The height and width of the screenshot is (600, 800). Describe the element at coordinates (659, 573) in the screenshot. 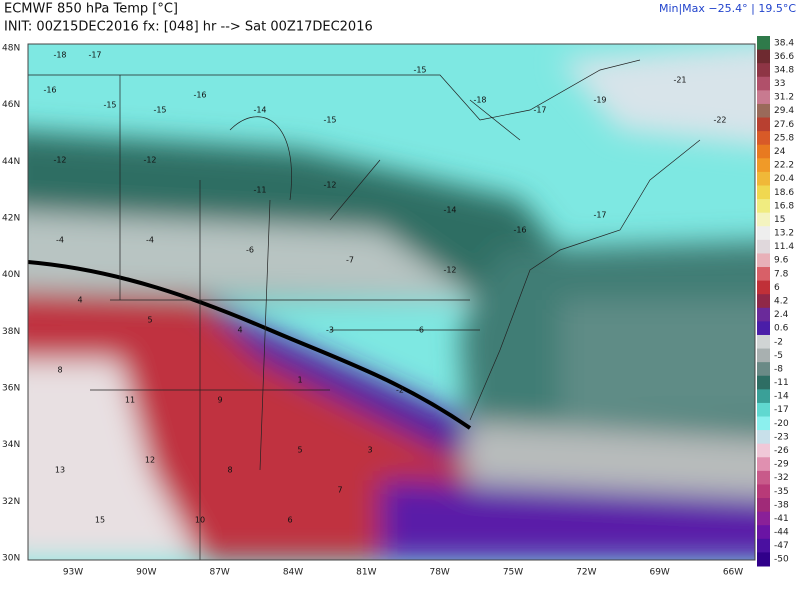

I see `lon-label: 69W` at that location.